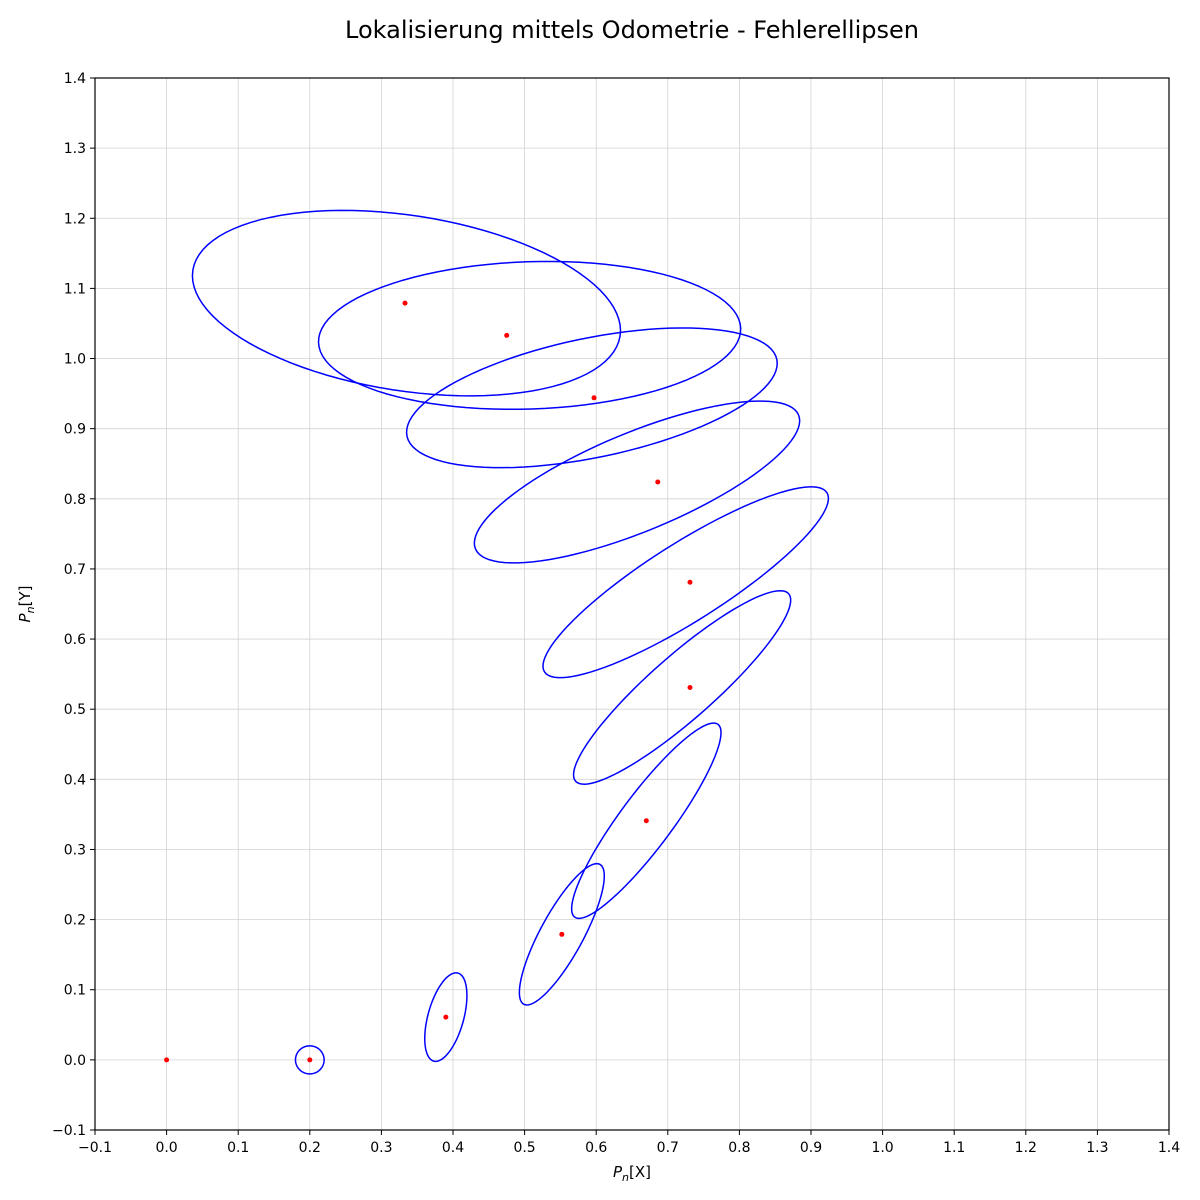  Describe the element at coordinates (75, 921) in the screenshot. I see `y-tick-label: 0.2` at that location.